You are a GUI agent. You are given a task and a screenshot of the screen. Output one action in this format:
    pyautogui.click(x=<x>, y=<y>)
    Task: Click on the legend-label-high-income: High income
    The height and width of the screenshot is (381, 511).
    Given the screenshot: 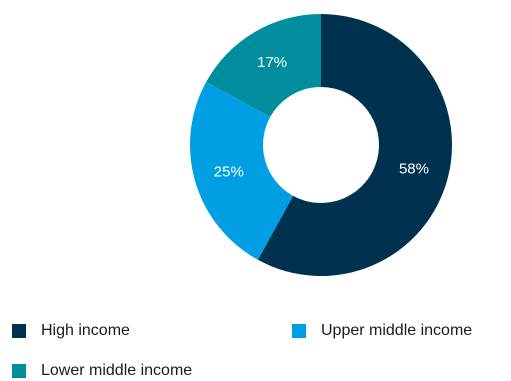 What is the action you would take?
    pyautogui.click(x=85, y=330)
    